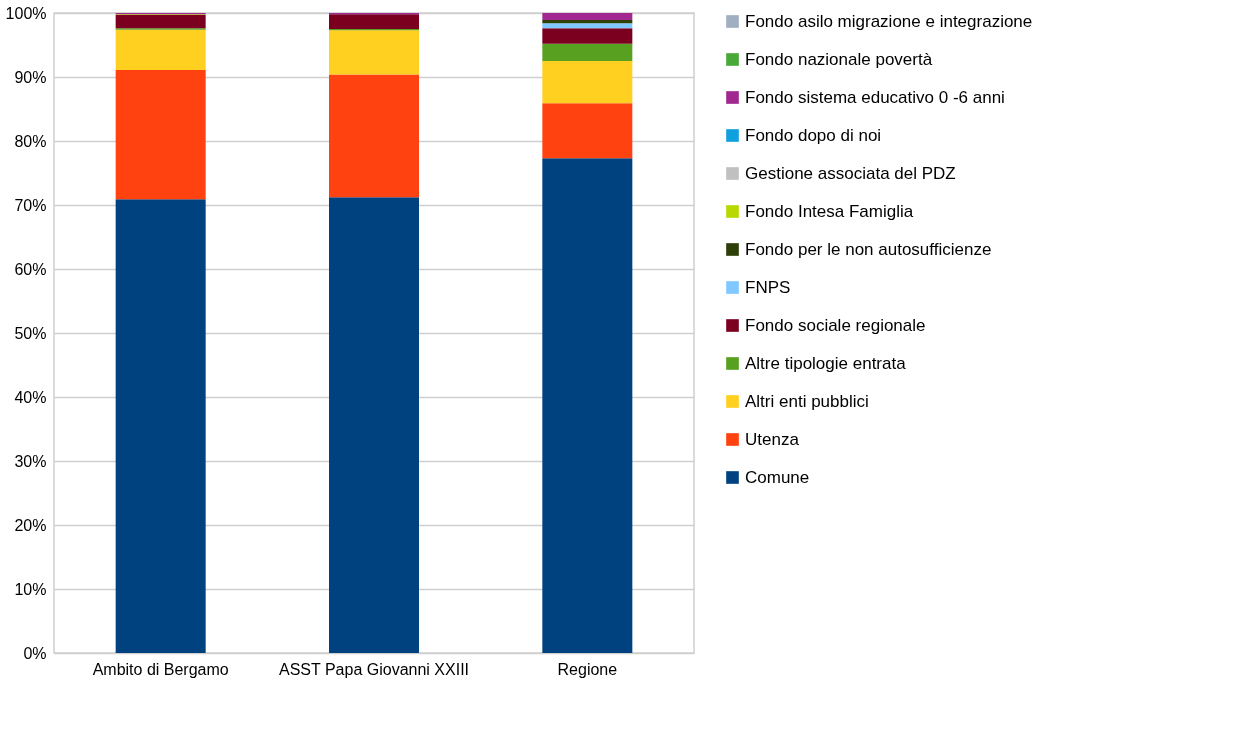 This screenshot has width=1251, height=740. Describe the element at coordinates (835, 325) in the screenshot. I see `legend-label: Fondo sociale regionale` at that location.